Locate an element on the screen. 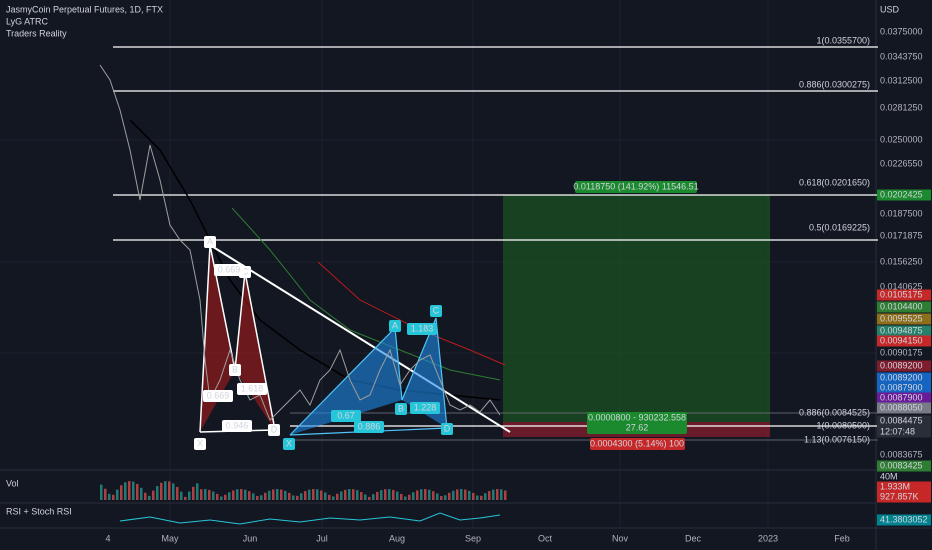 Image resolution: width=932 pixels, height=550 pixels. price-label: 0.0171875 is located at coordinates (901, 235).